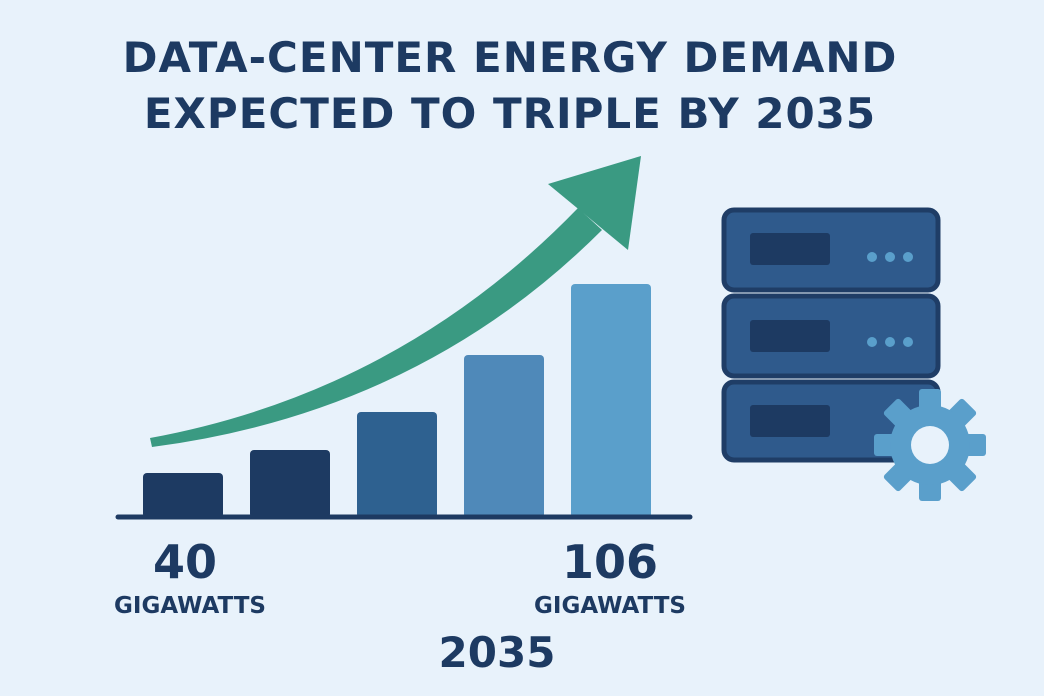 The image size is (1044, 696). Describe the element at coordinates (190, 606) in the screenshot. I see `left-unit: GIGAWATTS` at that location.